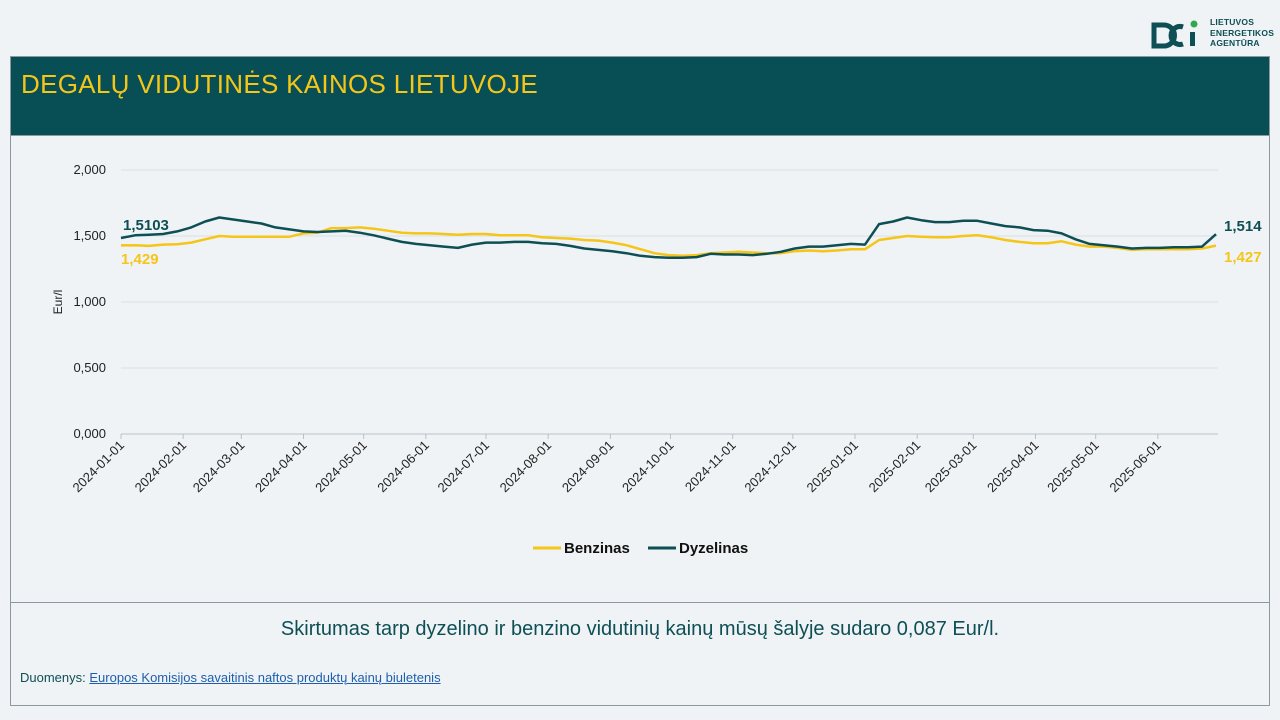  I want to click on x-tick-label: 2024-04-01, so click(281, 467).